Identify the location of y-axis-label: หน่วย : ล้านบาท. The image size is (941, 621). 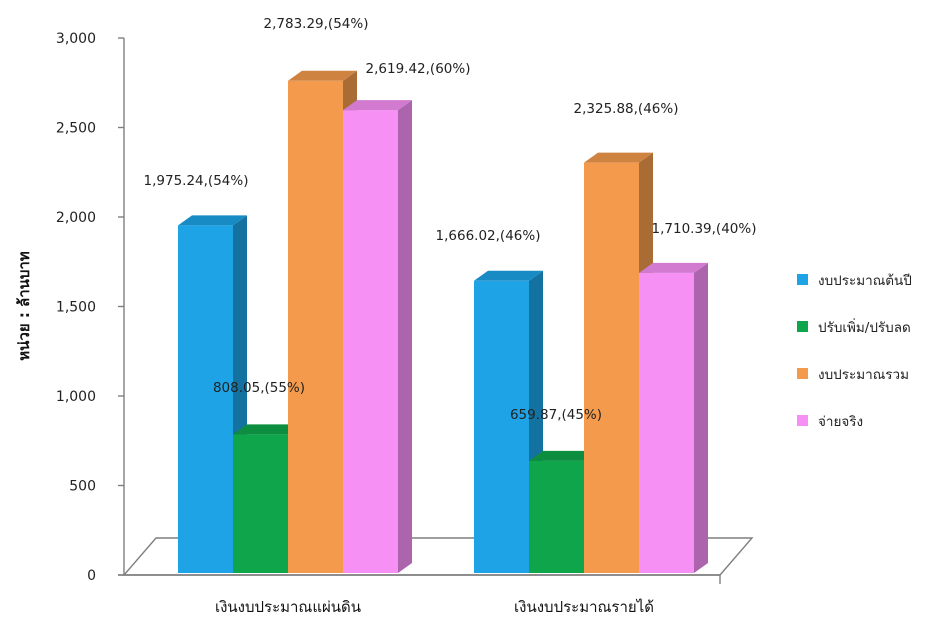
(24, 306).